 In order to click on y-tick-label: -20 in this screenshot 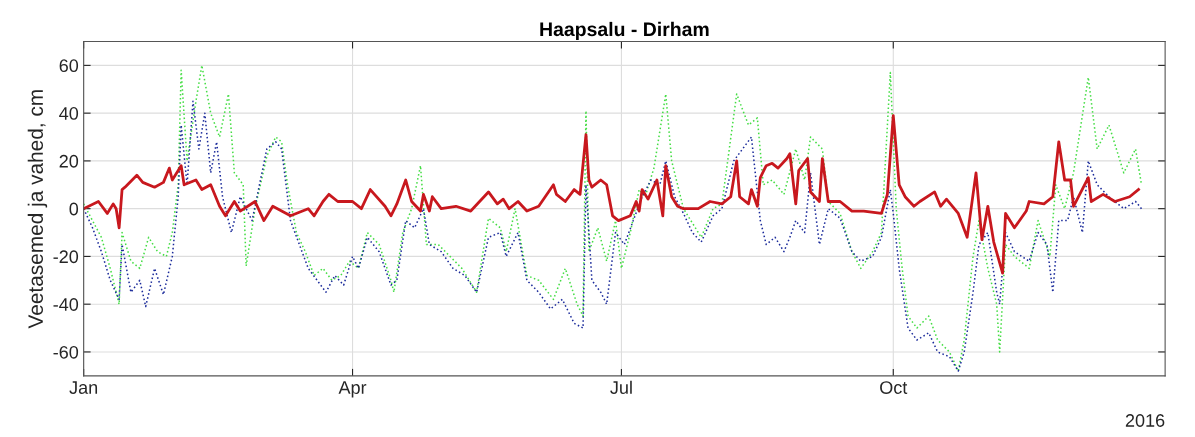, I will do `click(66, 257)`.